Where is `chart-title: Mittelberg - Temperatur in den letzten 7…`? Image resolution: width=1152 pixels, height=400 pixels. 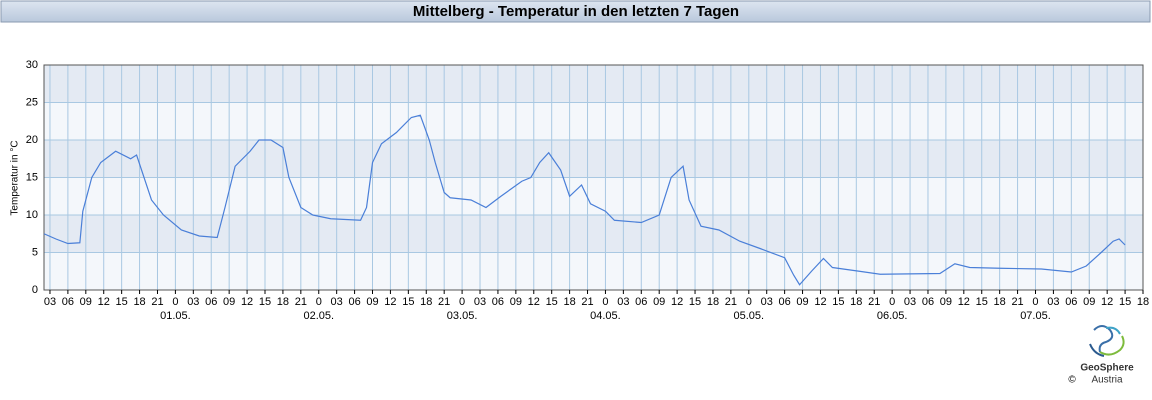 chart-title: Mittelberg - Temperatur in den letzten 7… is located at coordinates (576, 11).